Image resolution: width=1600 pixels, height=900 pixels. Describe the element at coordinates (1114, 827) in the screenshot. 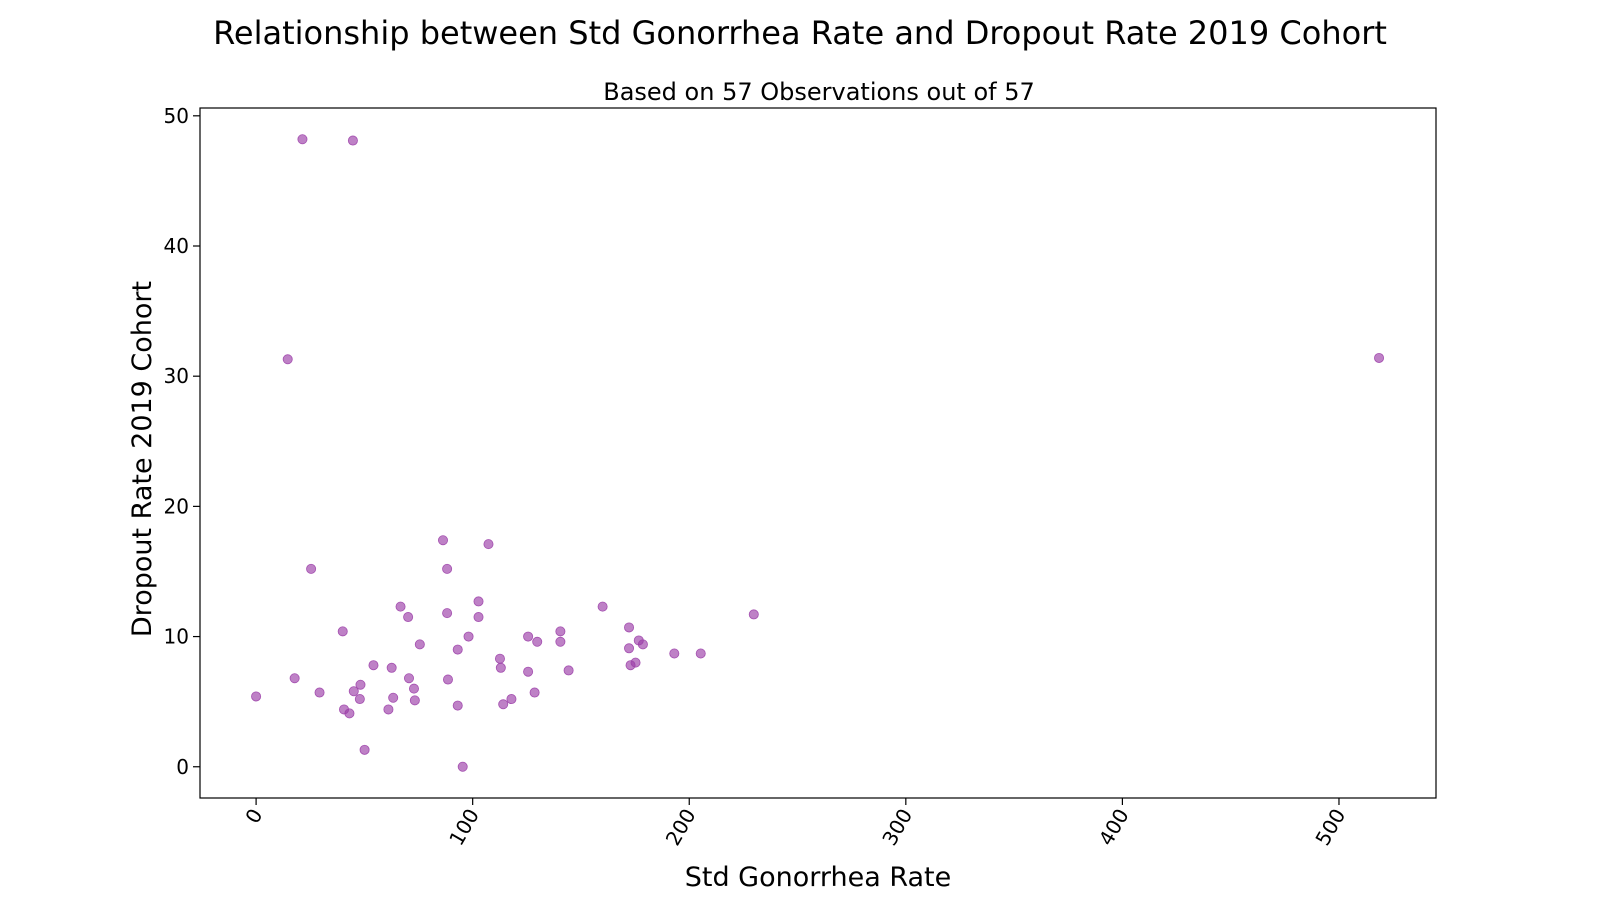

I see `x-tick-label: 400` at that location.